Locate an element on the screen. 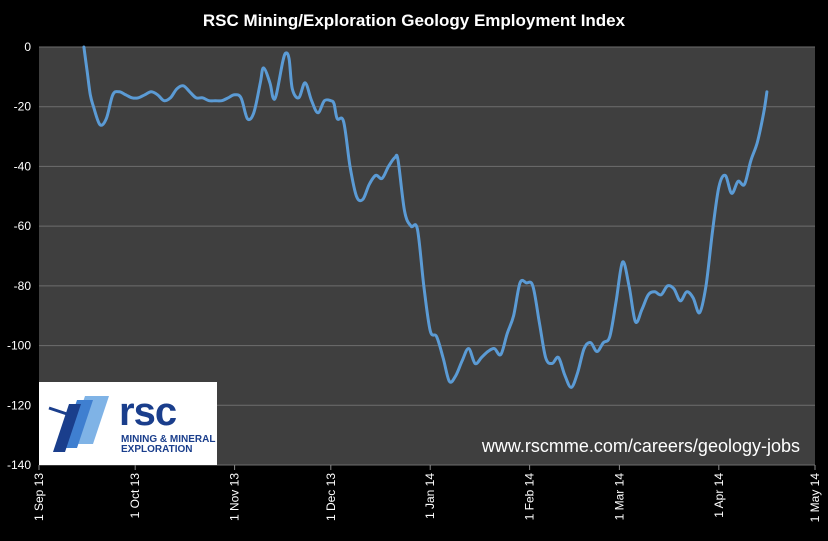 This screenshot has width=828, height=541. y-tick-label: -140 is located at coordinates (19, 465).